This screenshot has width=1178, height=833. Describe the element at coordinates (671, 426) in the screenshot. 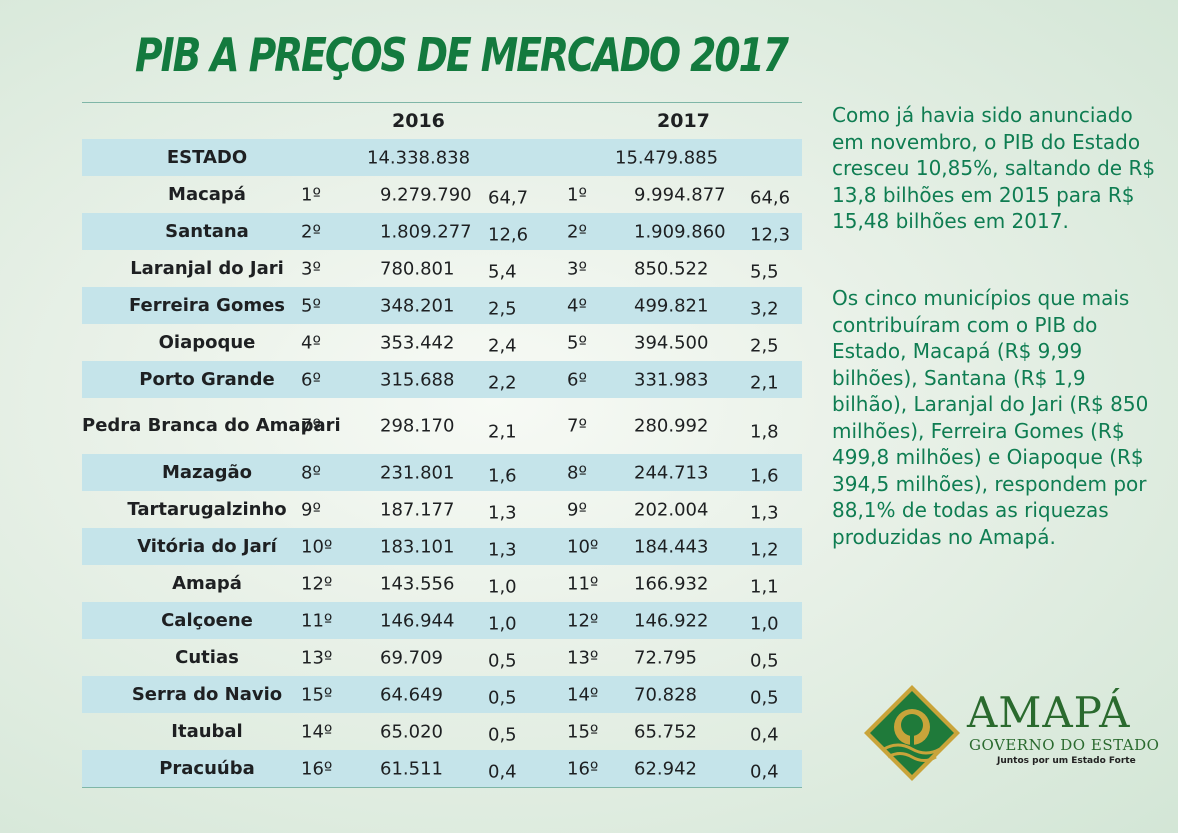

I see `value-2017: 280.992` at that location.